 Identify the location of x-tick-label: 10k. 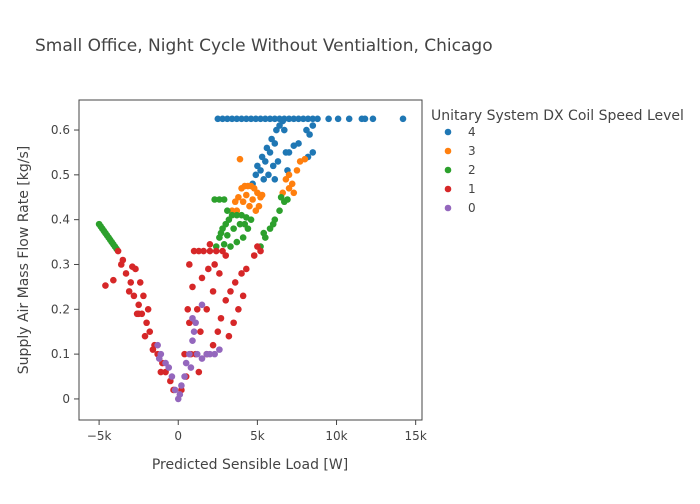
(336, 436).